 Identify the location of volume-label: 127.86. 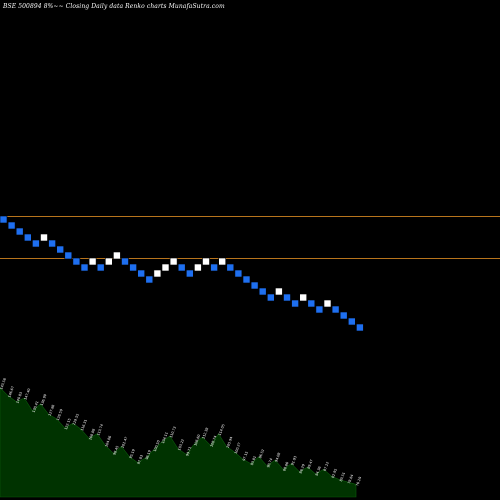
(52, 410).